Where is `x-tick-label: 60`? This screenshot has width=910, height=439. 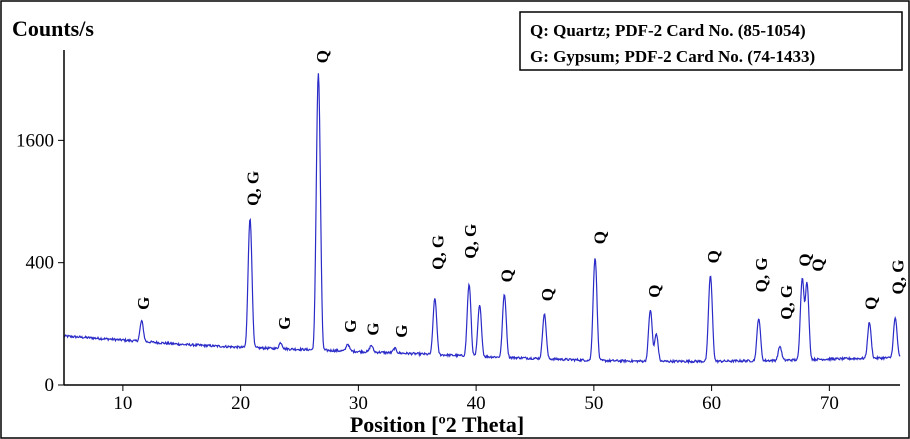 x-tick-label: 60 is located at coordinates (711, 403).